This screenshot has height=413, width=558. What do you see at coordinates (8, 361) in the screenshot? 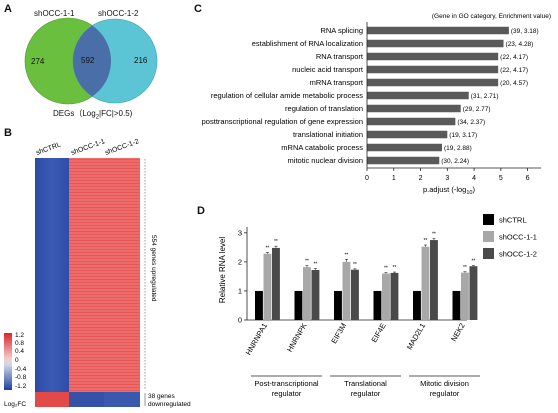
I see `heatmap-legend-bar` at bounding box center [8, 361].